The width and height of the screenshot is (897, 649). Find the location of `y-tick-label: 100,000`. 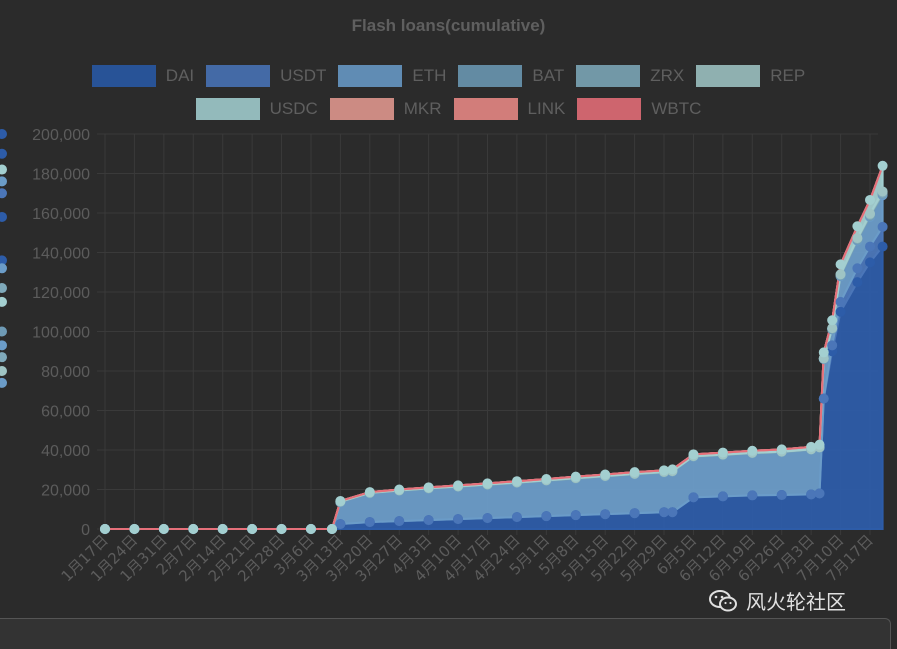

y-tick-label: 100,000 is located at coordinates (61, 333).